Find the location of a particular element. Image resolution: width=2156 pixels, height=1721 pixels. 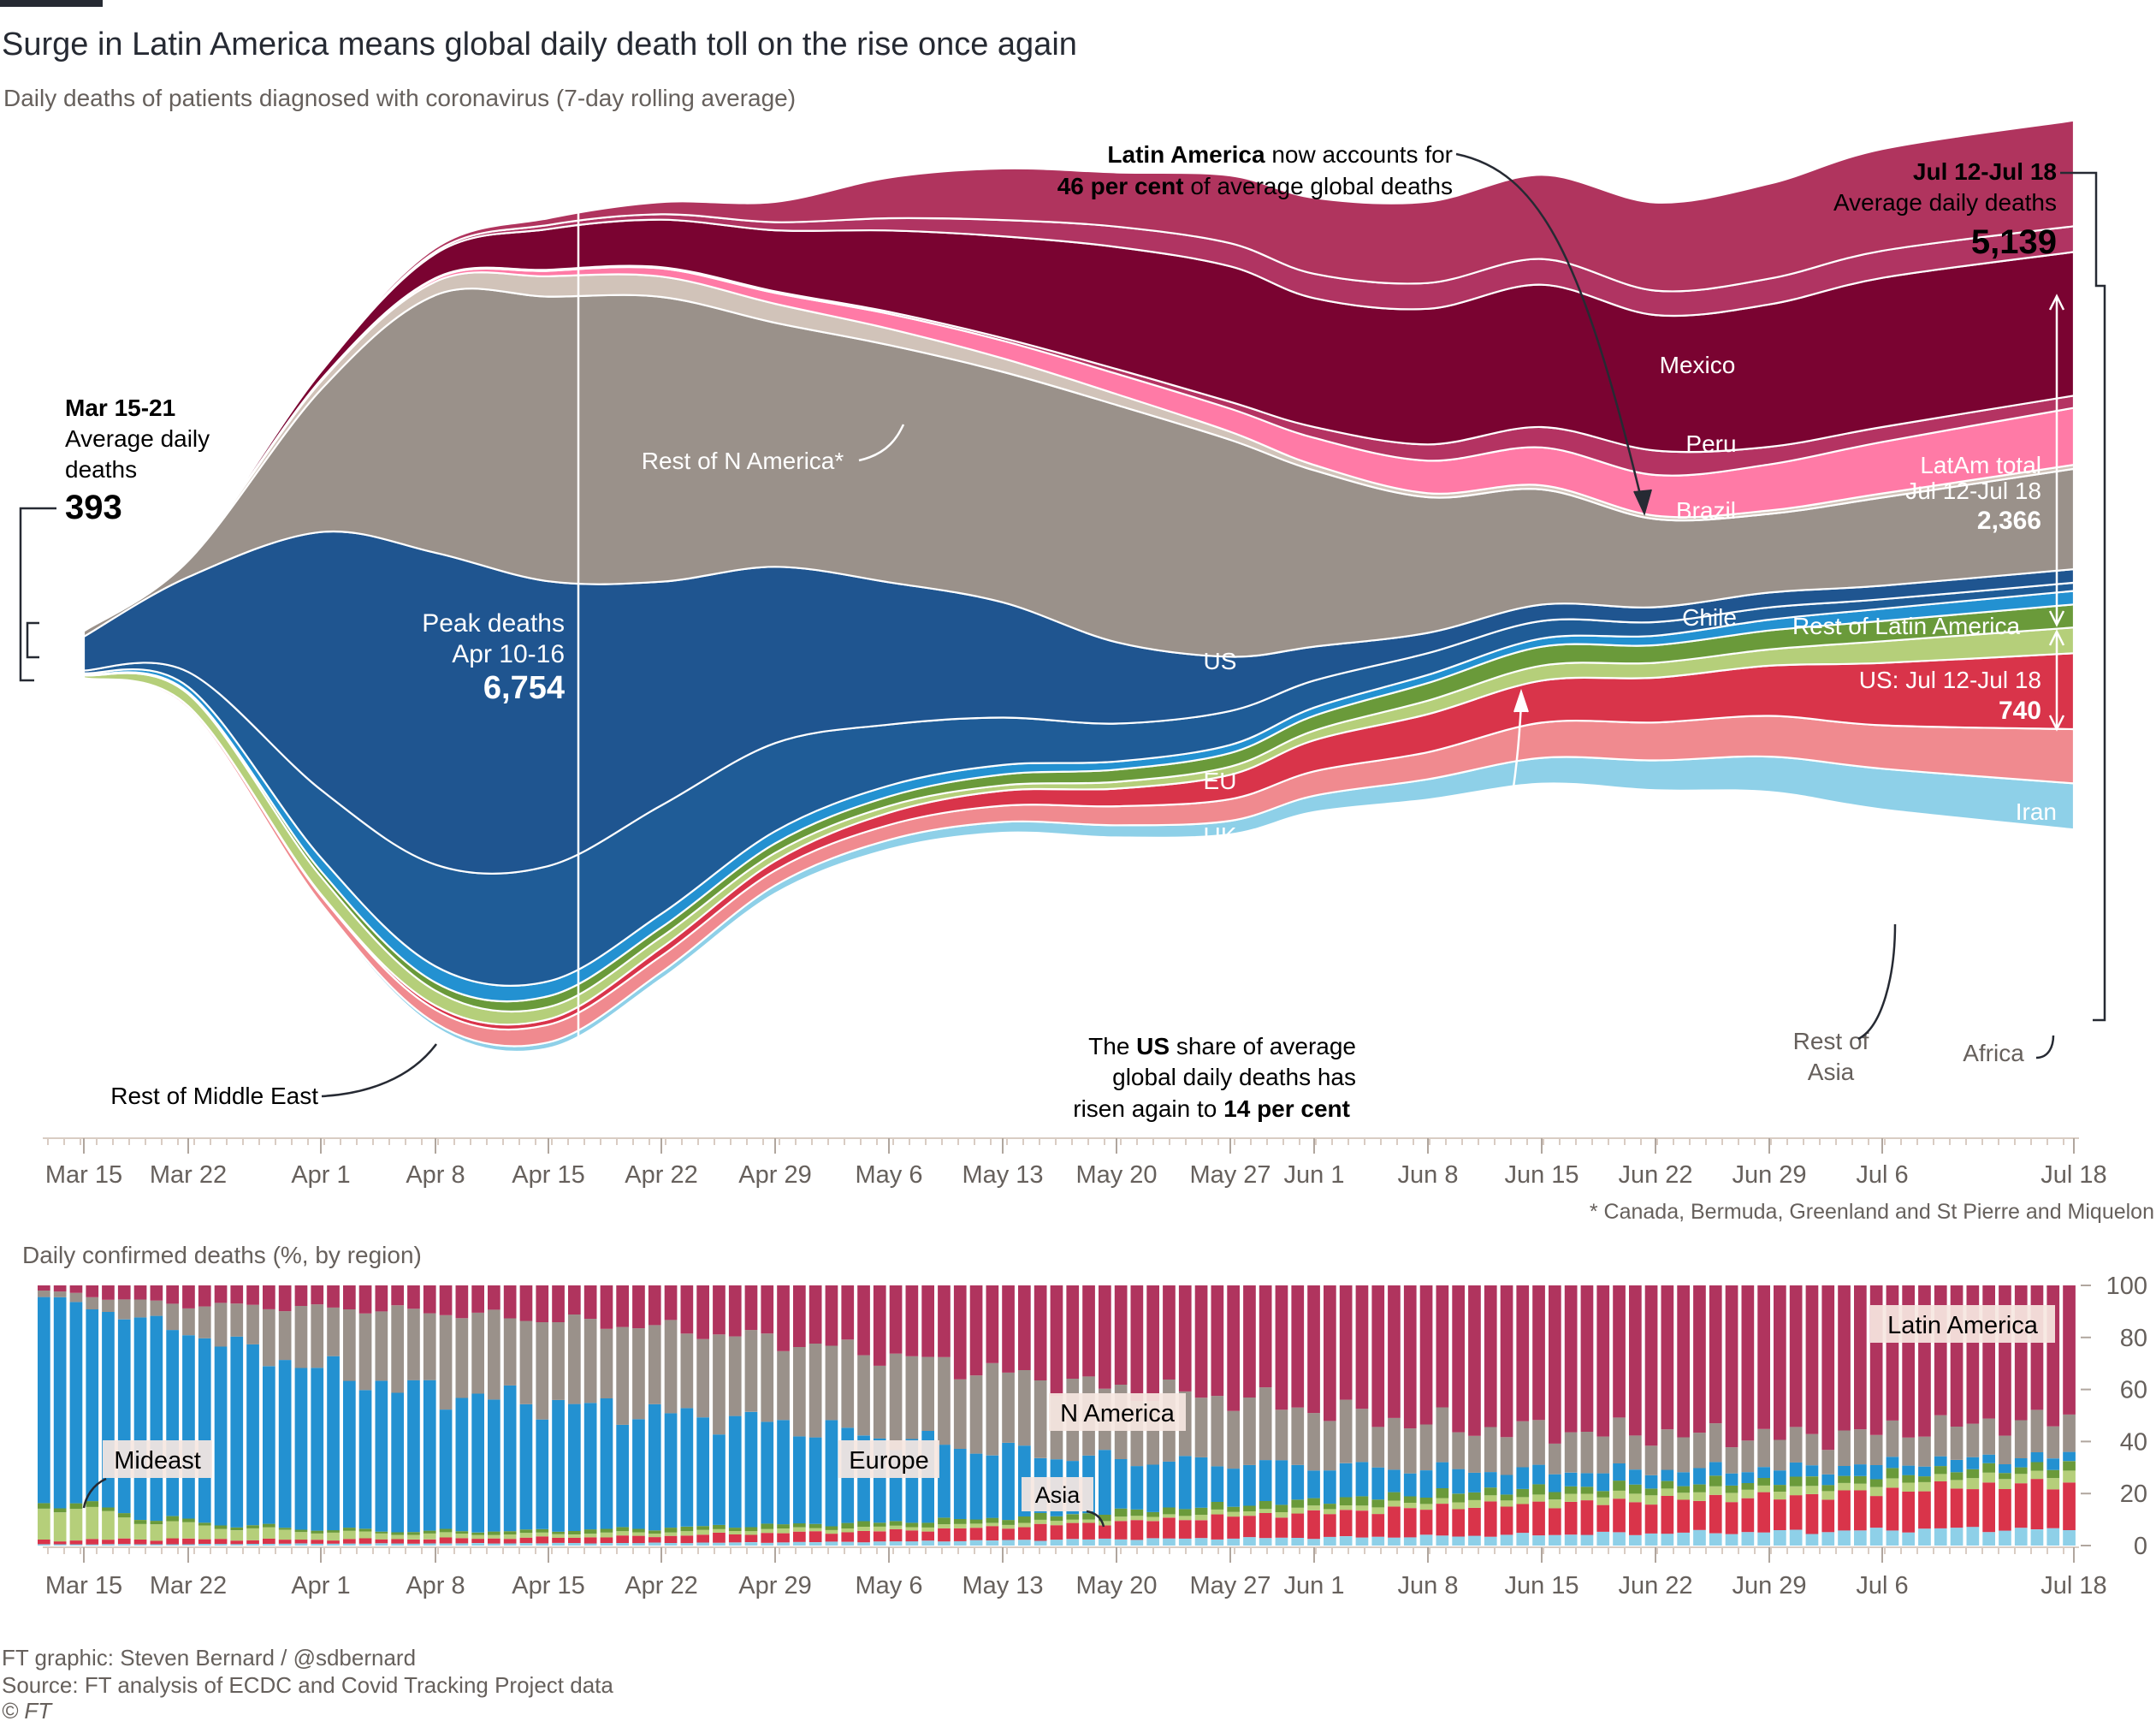

us-note-arrowhead is located at coordinates (1521, 700).